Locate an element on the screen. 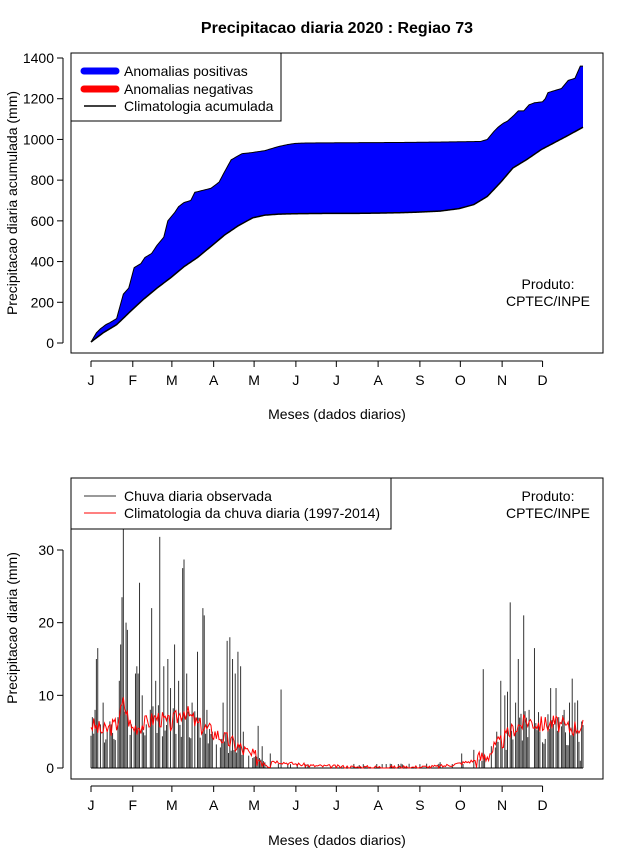  y-tick-label: 600 is located at coordinates (43, 221).